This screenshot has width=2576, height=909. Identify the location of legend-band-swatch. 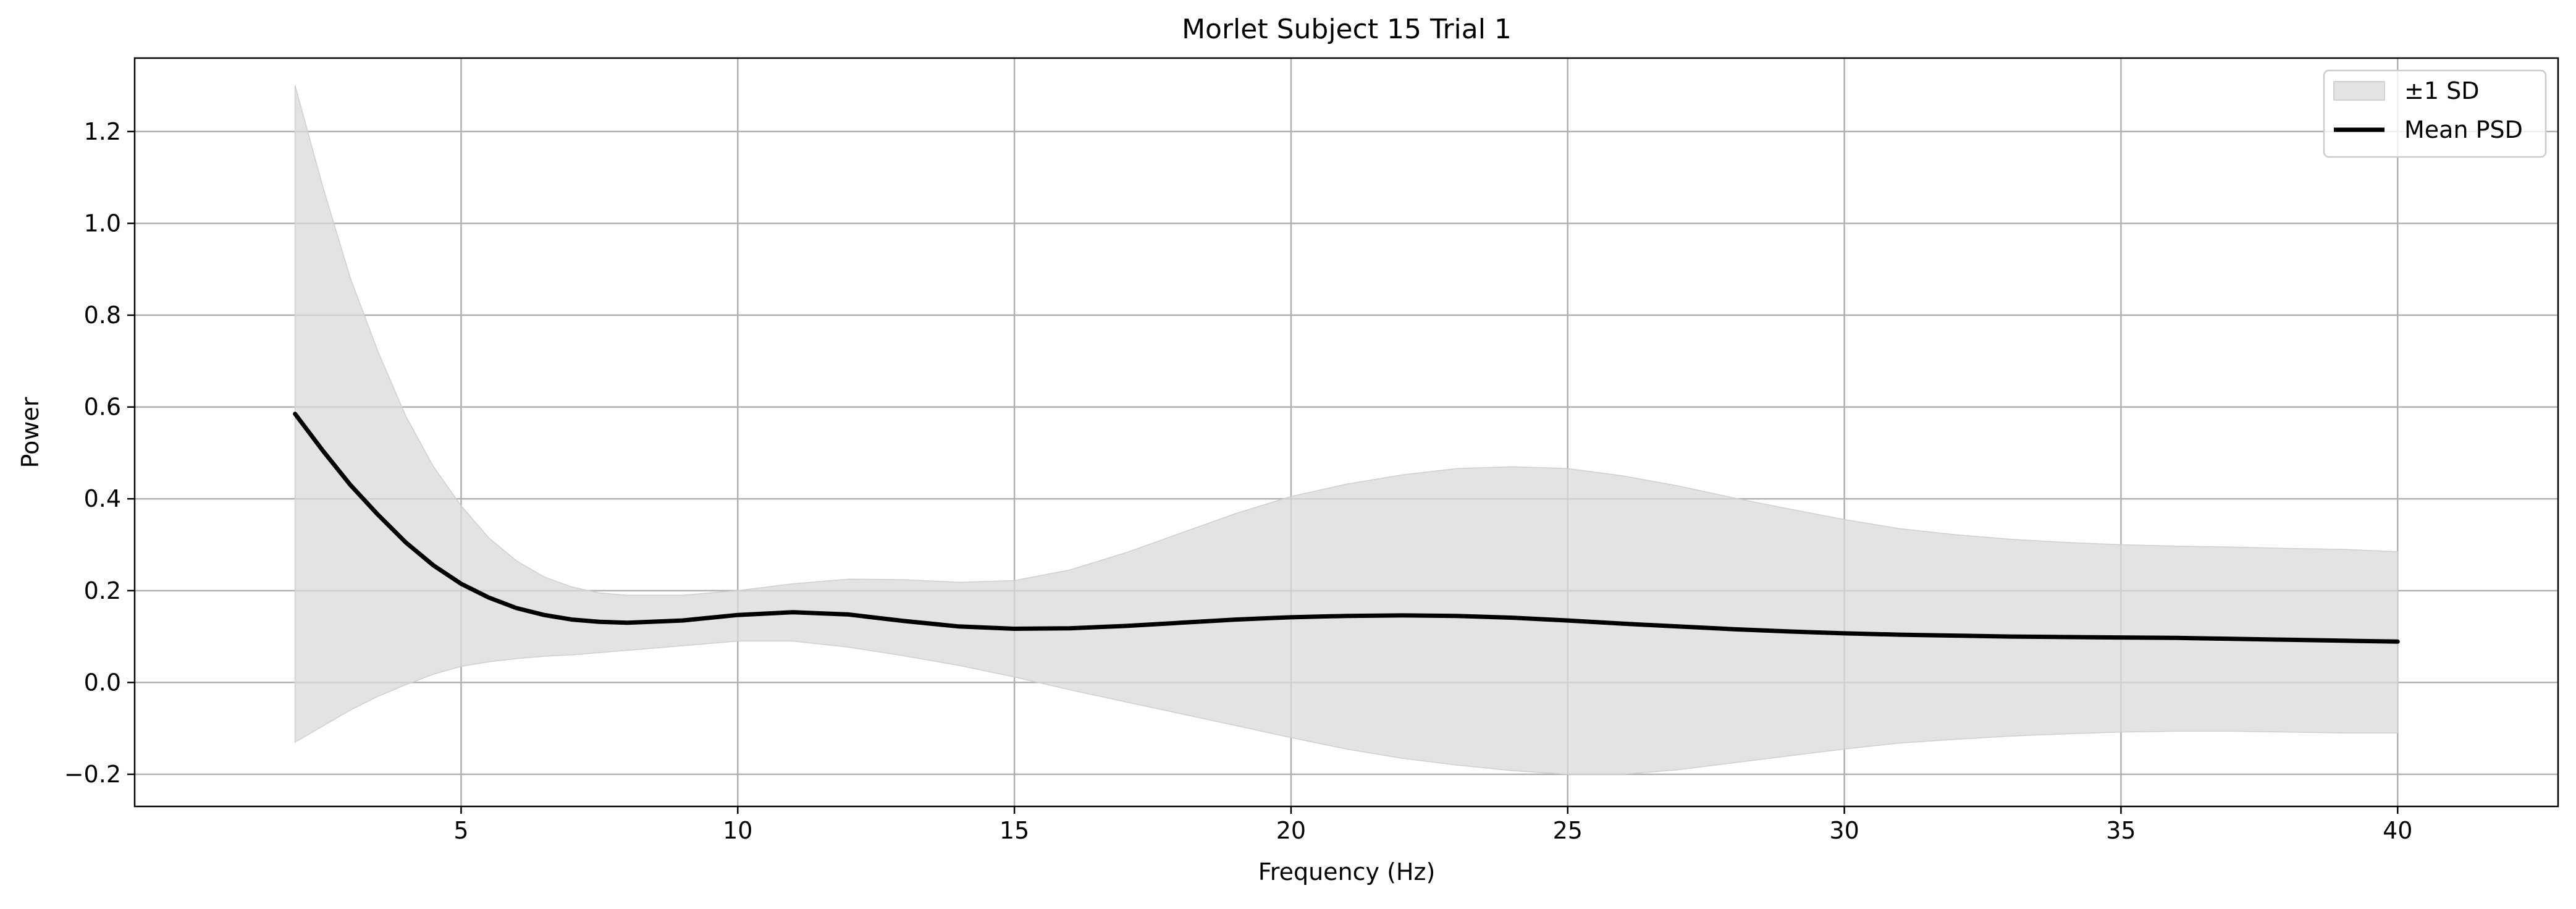
(2359, 91).